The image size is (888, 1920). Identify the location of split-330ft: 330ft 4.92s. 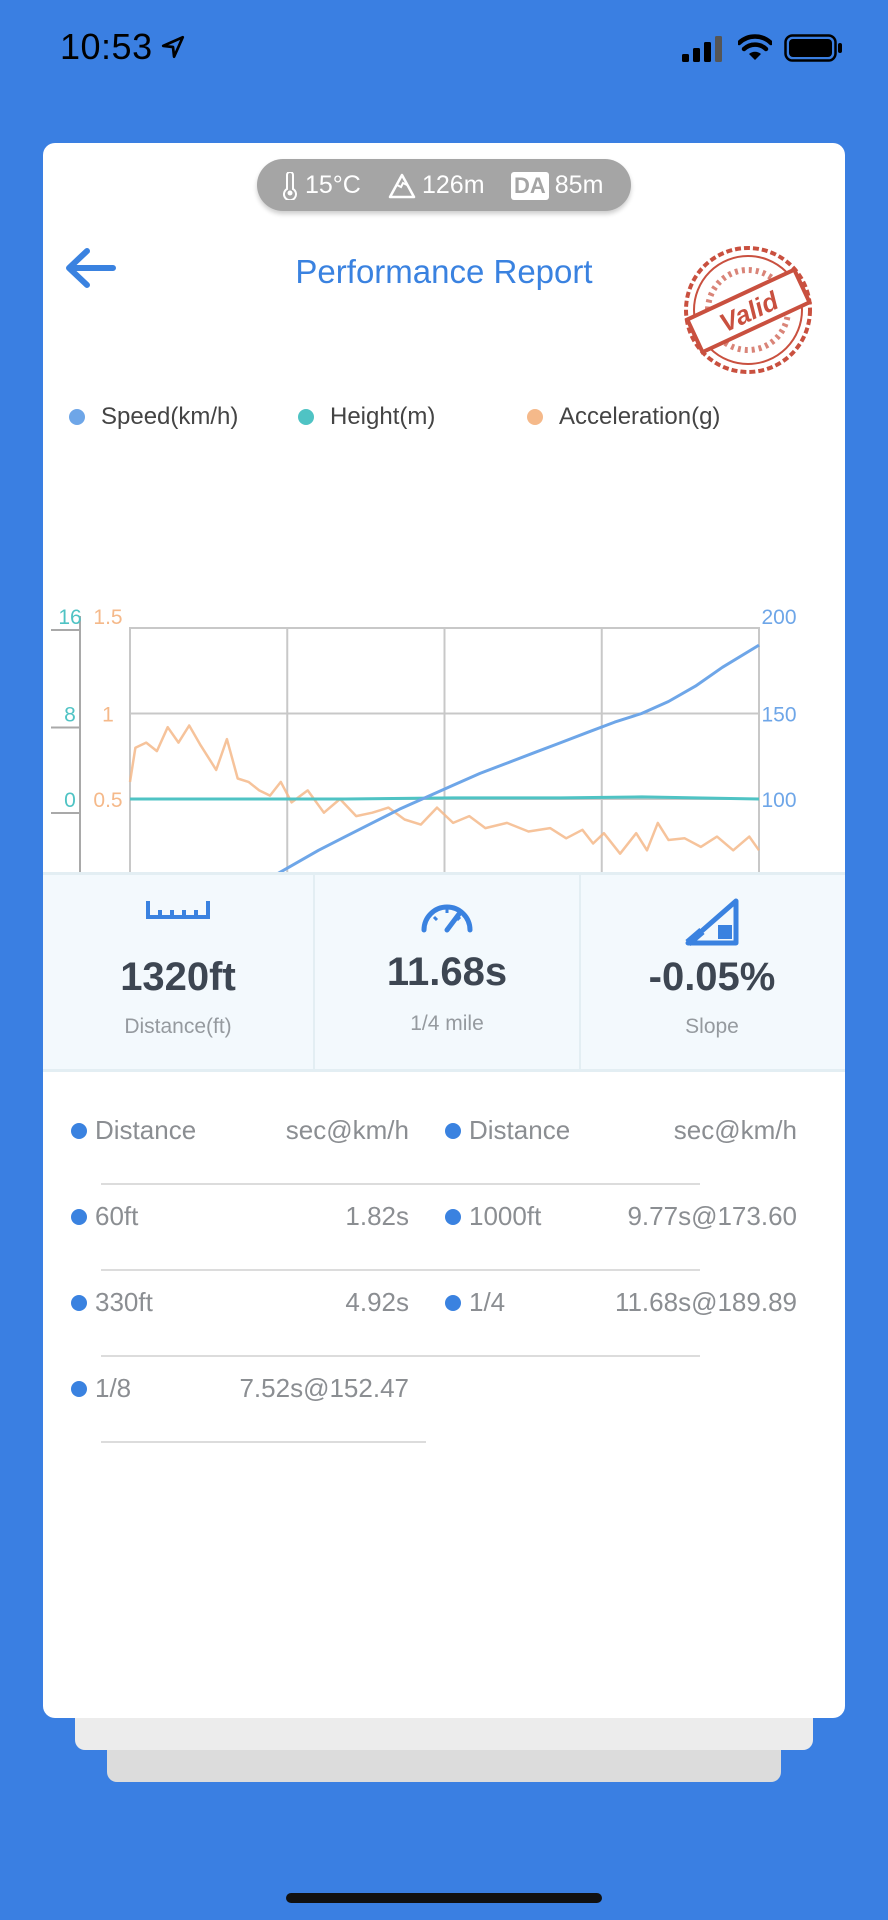
(234, 1318).